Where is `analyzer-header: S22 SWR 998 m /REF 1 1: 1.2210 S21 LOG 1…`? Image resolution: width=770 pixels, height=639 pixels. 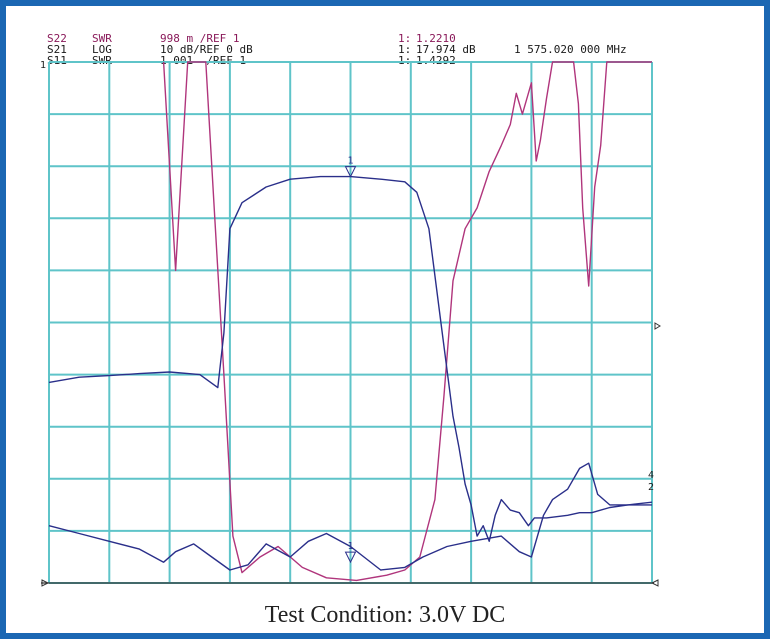
analyzer-header: S22 SWR 998 m /REF 1 1: 1.2210 S21 LOG 1… is located at coordinates (385, 35).